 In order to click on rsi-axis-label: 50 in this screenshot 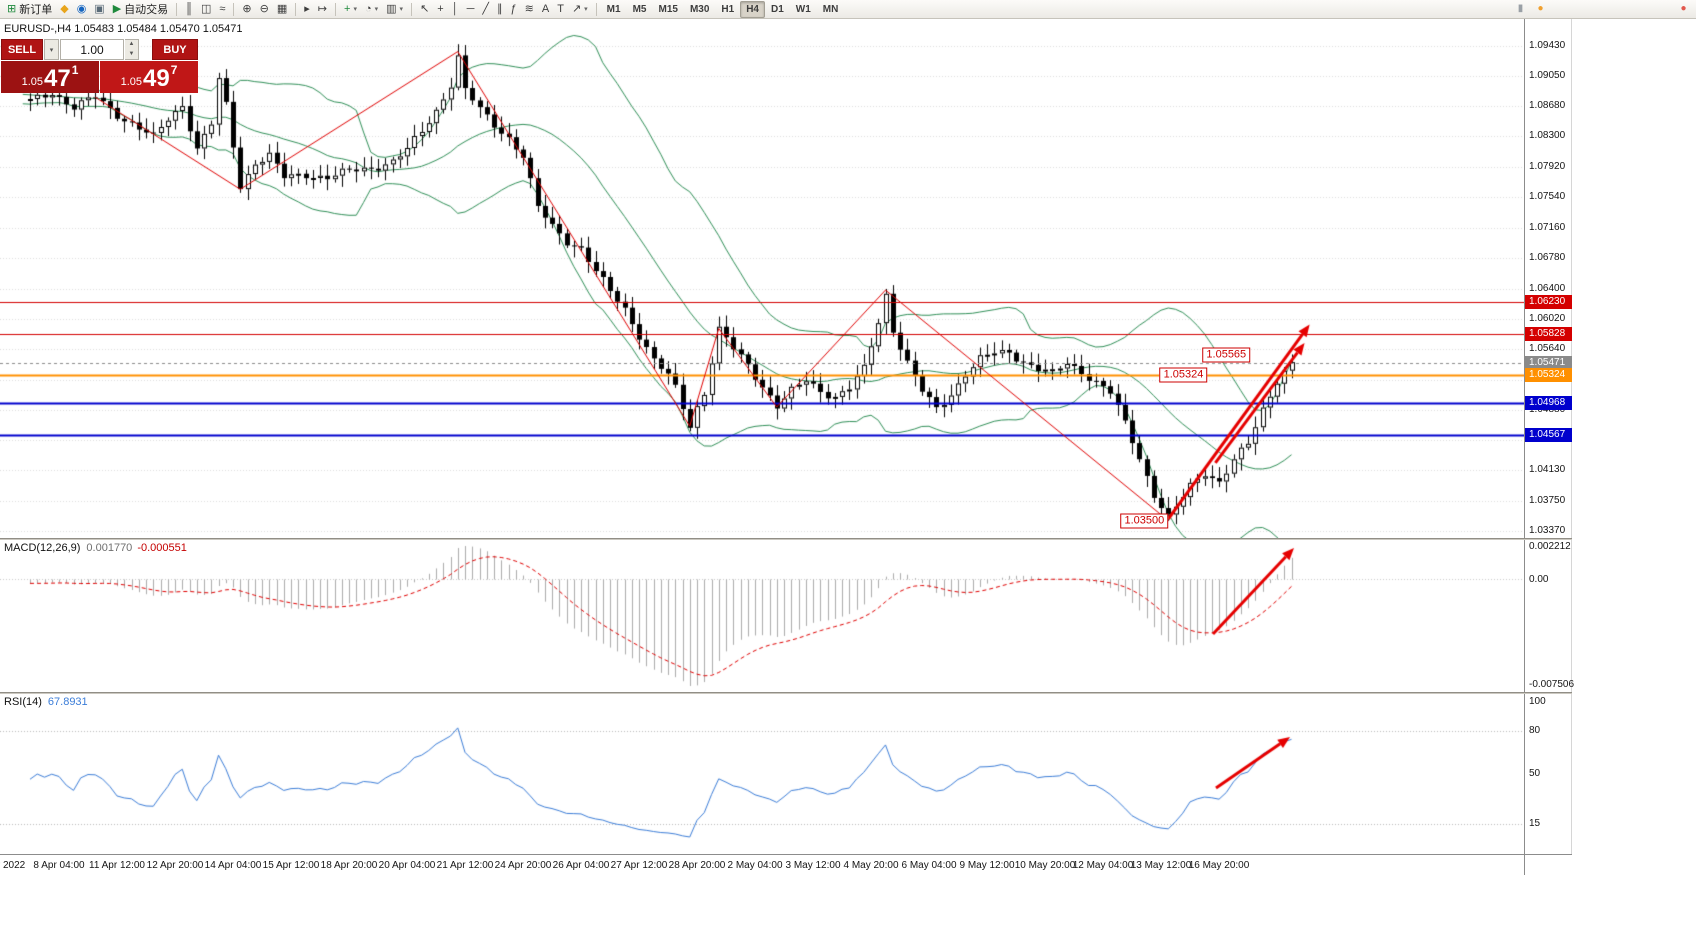, I will do `click(1535, 773)`.